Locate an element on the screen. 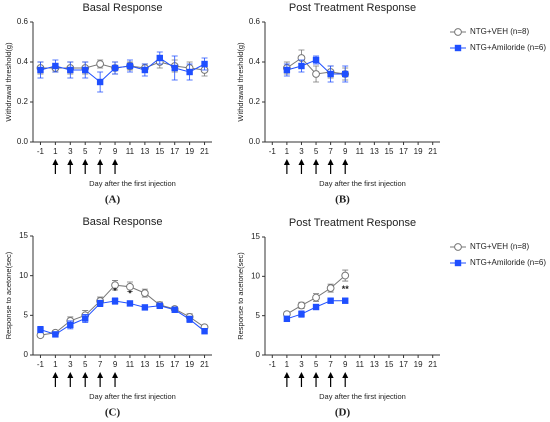 This screenshot has height=422, width=550. x-tick-label: -1 is located at coordinates (41, 151).